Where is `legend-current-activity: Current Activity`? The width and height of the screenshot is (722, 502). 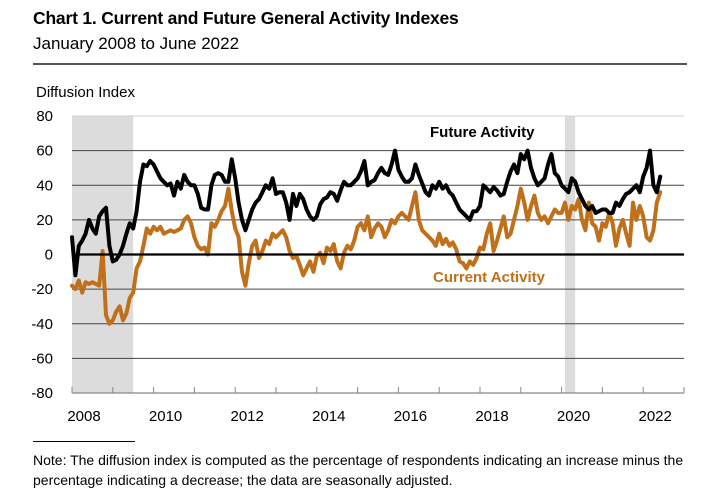
legend-current-activity: Current Activity is located at coordinates (489, 277).